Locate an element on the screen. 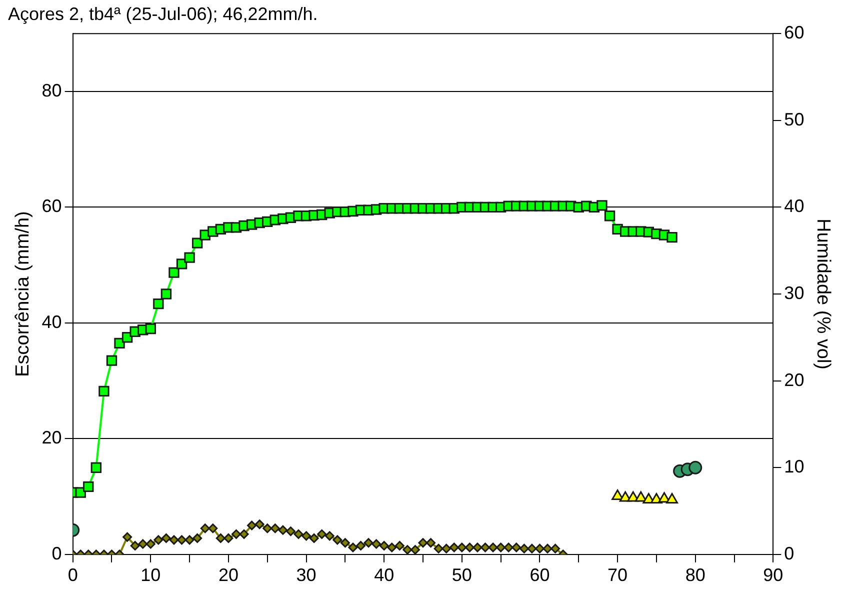  y-tick-label: 0 is located at coordinates (57, 553).